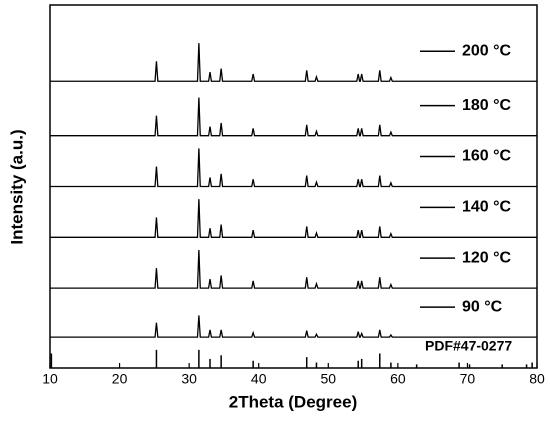 The image size is (550, 421). I want to click on x-tick-label: 60, so click(398, 379).